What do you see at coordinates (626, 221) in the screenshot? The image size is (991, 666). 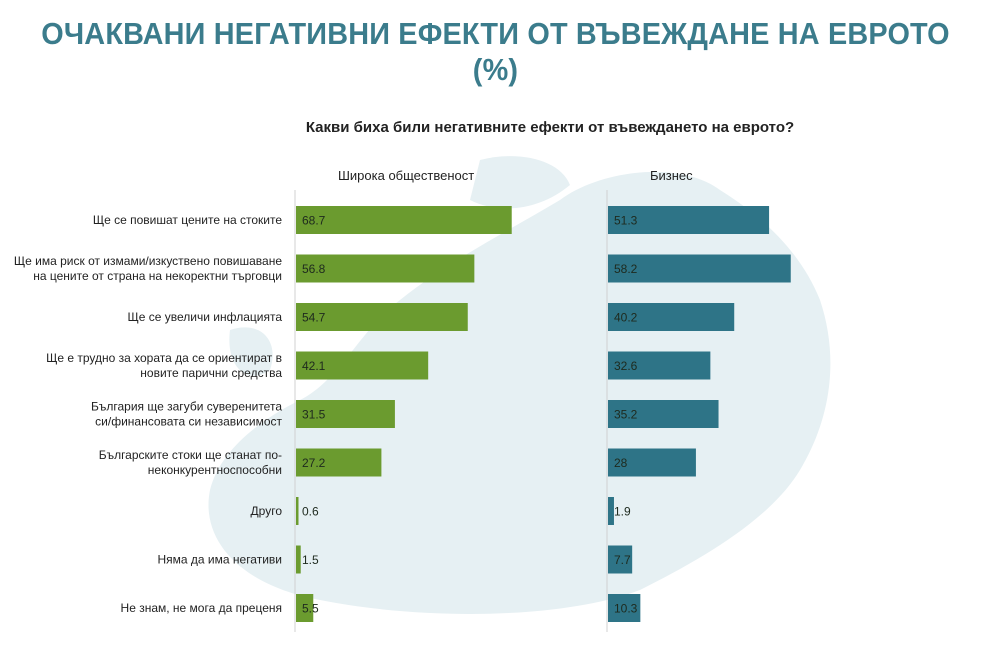 I see `data-label: 51.3` at bounding box center [626, 221].